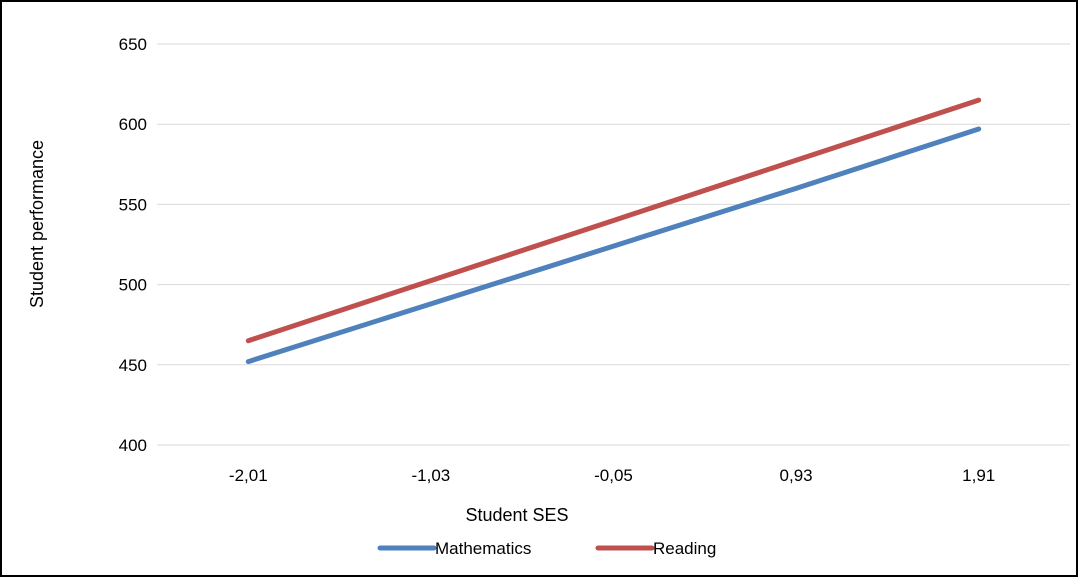 The image size is (1078, 579). Describe the element at coordinates (546, 548) in the screenshot. I see `legend: Mathematics Reading` at that location.